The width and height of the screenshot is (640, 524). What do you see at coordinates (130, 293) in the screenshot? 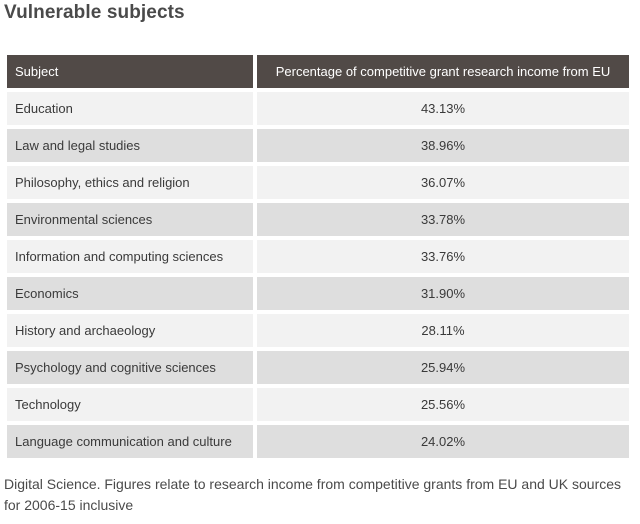
I see `subject-cell: Economics` at bounding box center [130, 293].